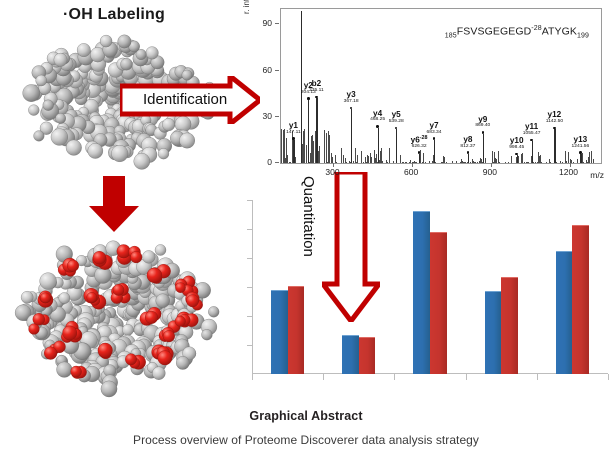 This screenshot has height=458, width=612. Describe the element at coordinates (419, 147) in the screenshot. I see `spectrum-peak-mz: 626.32` at that location.